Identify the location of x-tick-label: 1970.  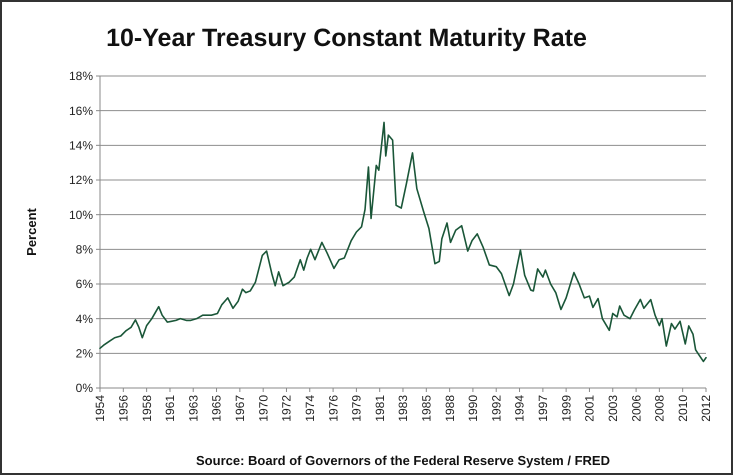
(263, 408).